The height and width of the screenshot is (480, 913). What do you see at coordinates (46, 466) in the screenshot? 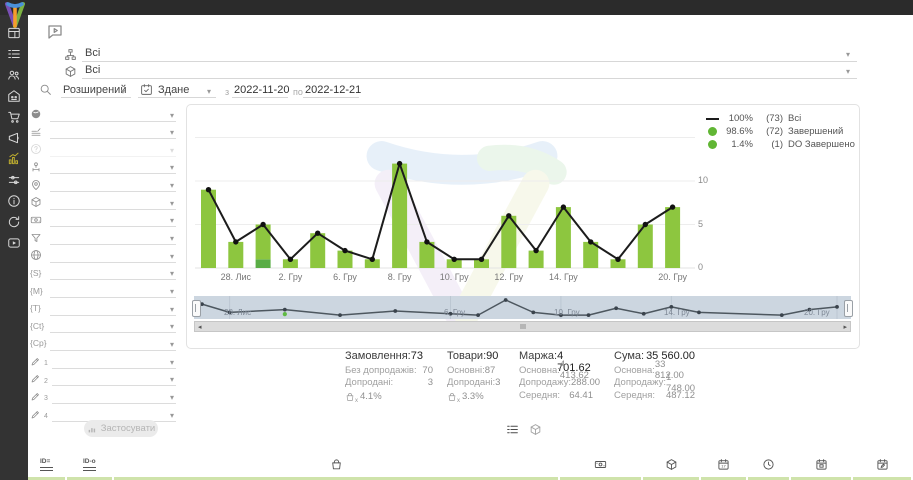
I see `column-header-order-id: ID=` at bounding box center [46, 466].